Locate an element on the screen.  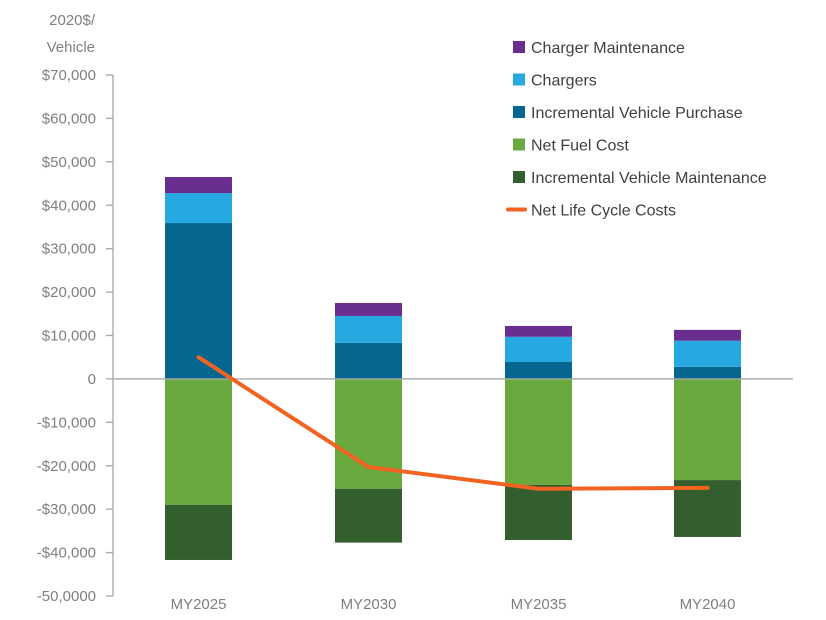
bar-segment-charger-maintenance-my2040 is located at coordinates (707, 335).